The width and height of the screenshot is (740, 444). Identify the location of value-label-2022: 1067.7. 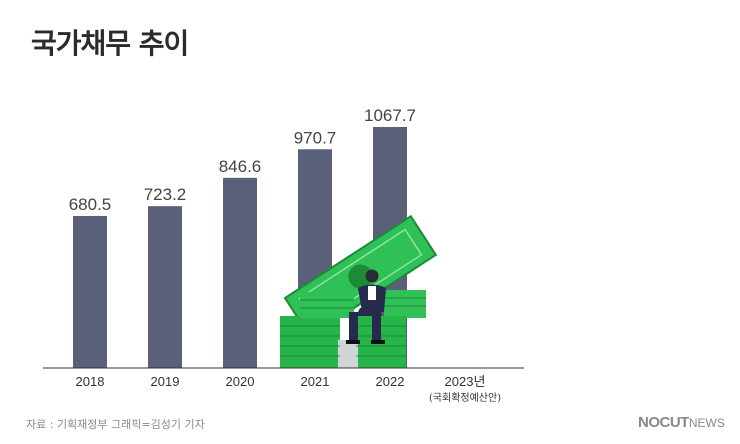
(390, 115).